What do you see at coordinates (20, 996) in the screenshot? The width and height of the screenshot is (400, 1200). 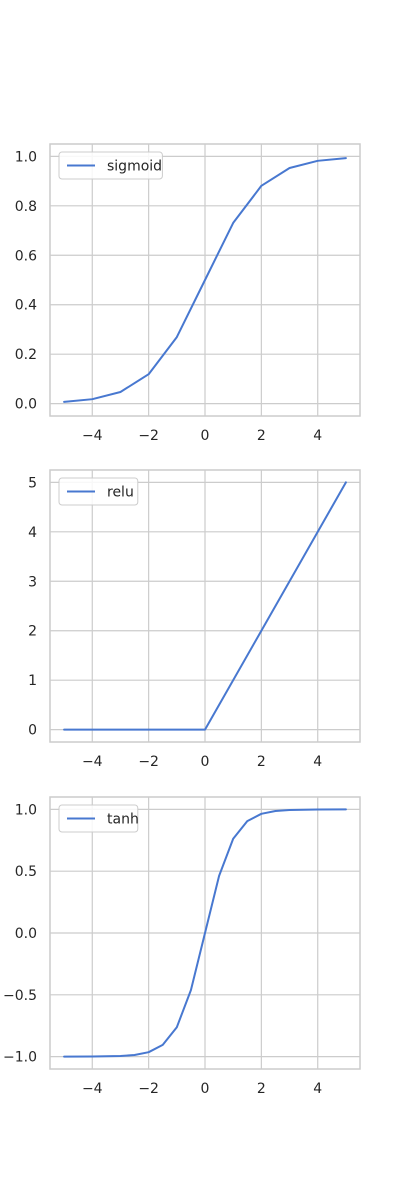 I see `y-tick-label: −0.5` at bounding box center [20, 996].